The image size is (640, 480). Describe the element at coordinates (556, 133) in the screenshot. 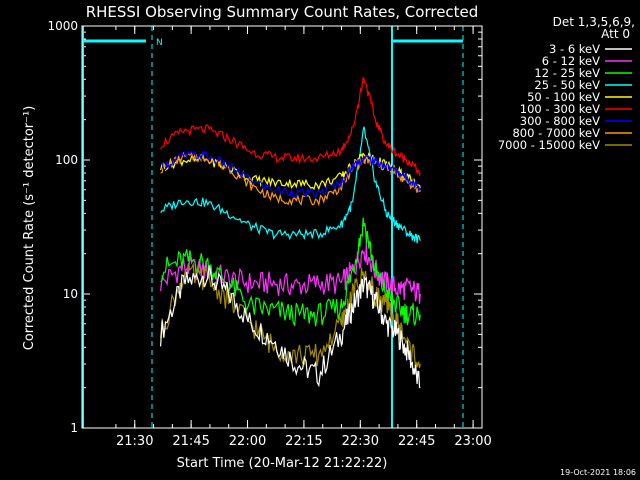

I see `legend-label-800-7000-kev: 800 - 7000 keV` at that location.